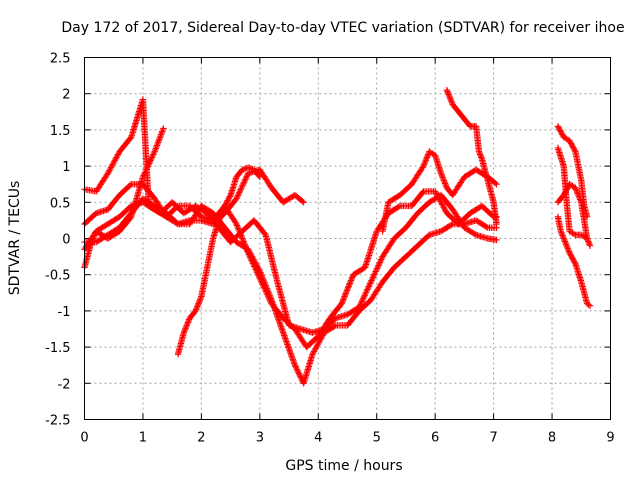 The width and height of the screenshot is (640, 480). What do you see at coordinates (66, 240) in the screenshot?
I see `y-tick-label: 0` at bounding box center [66, 240].